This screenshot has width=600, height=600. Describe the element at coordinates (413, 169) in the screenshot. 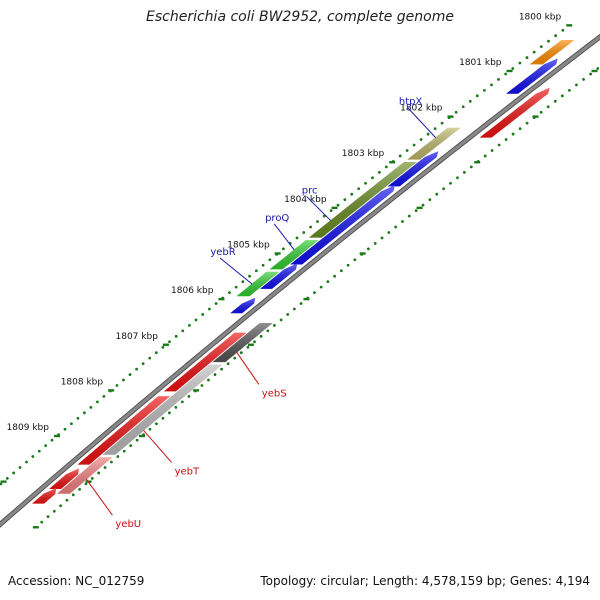

I see `cds-reverse-2-shade` at that location.